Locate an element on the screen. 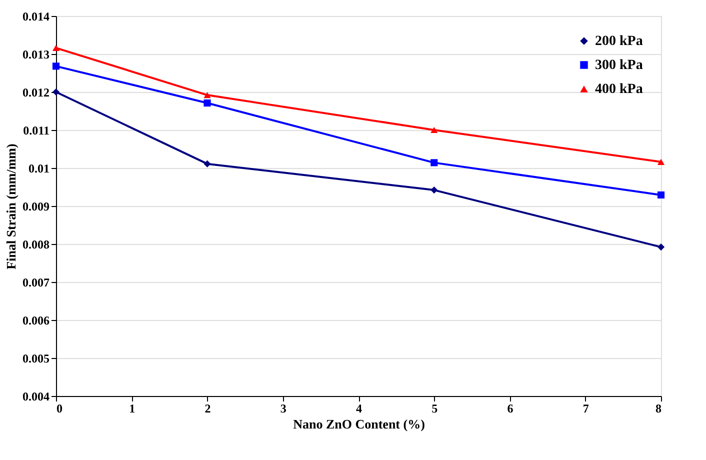  x-tick-label: 8 is located at coordinates (659, 409).